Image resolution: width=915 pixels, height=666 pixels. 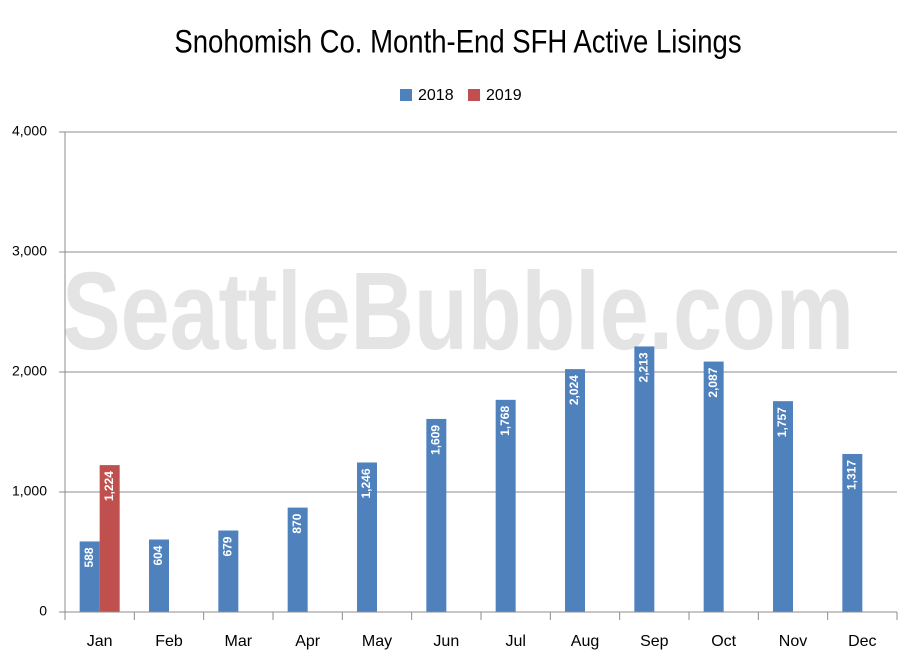 I want to click on value-label: 2,213, so click(x=644, y=367).